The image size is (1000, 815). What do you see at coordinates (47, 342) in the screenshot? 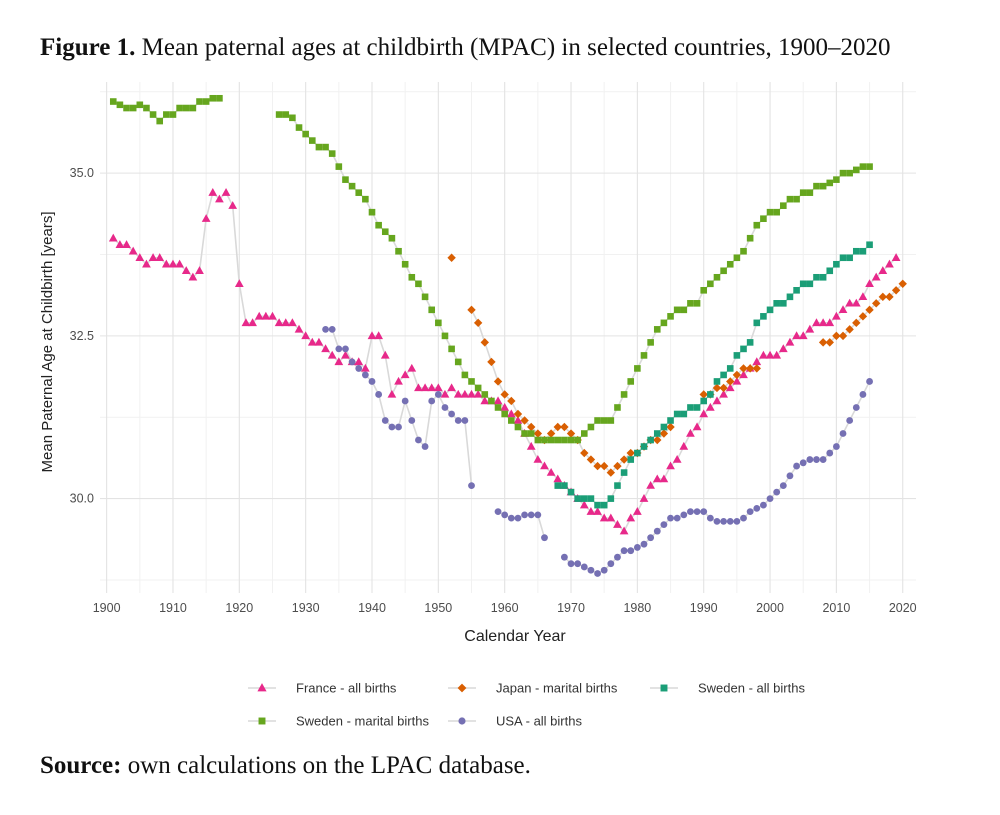
I see `y-axis-label: Mean Paternal Age at Childbirth [years]` at bounding box center [47, 342].